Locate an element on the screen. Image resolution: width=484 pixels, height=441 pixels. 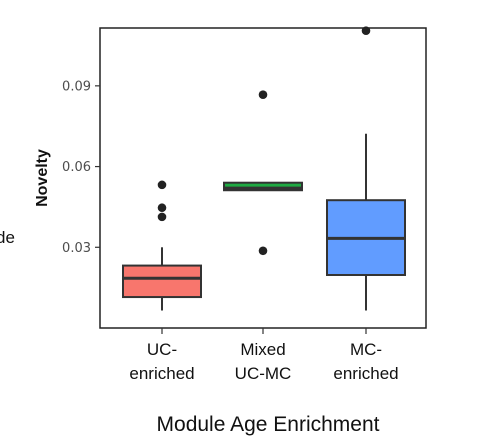
y-tick-label: 0.03 is located at coordinates (76, 248).